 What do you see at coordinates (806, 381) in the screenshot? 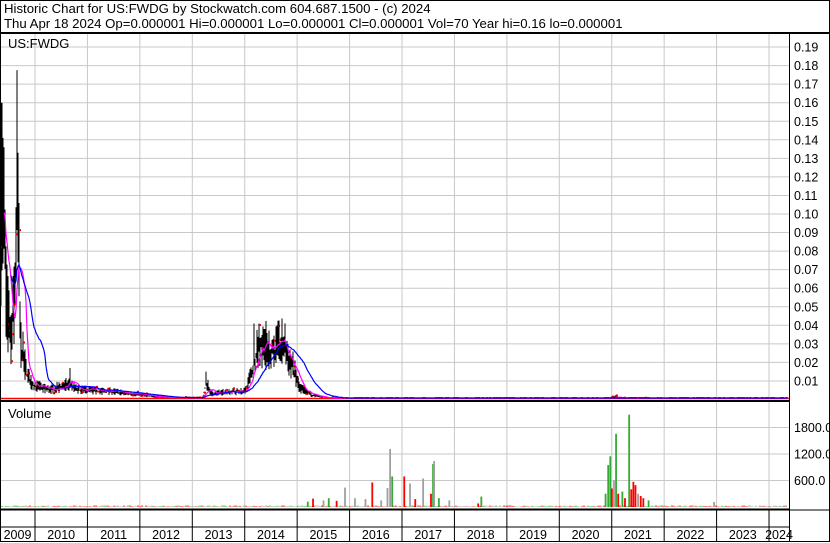
I see `price-tick-label: 0.01` at bounding box center [806, 381].